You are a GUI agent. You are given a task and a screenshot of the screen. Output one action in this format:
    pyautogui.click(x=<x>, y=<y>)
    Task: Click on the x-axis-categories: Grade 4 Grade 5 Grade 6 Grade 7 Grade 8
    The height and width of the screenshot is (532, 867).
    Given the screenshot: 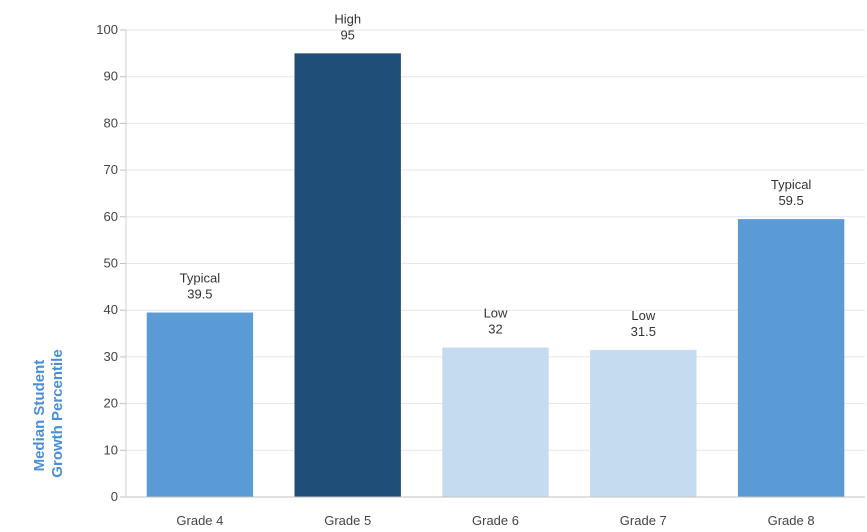 What is the action you would take?
    pyautogui.click(x=495, y=520)
    